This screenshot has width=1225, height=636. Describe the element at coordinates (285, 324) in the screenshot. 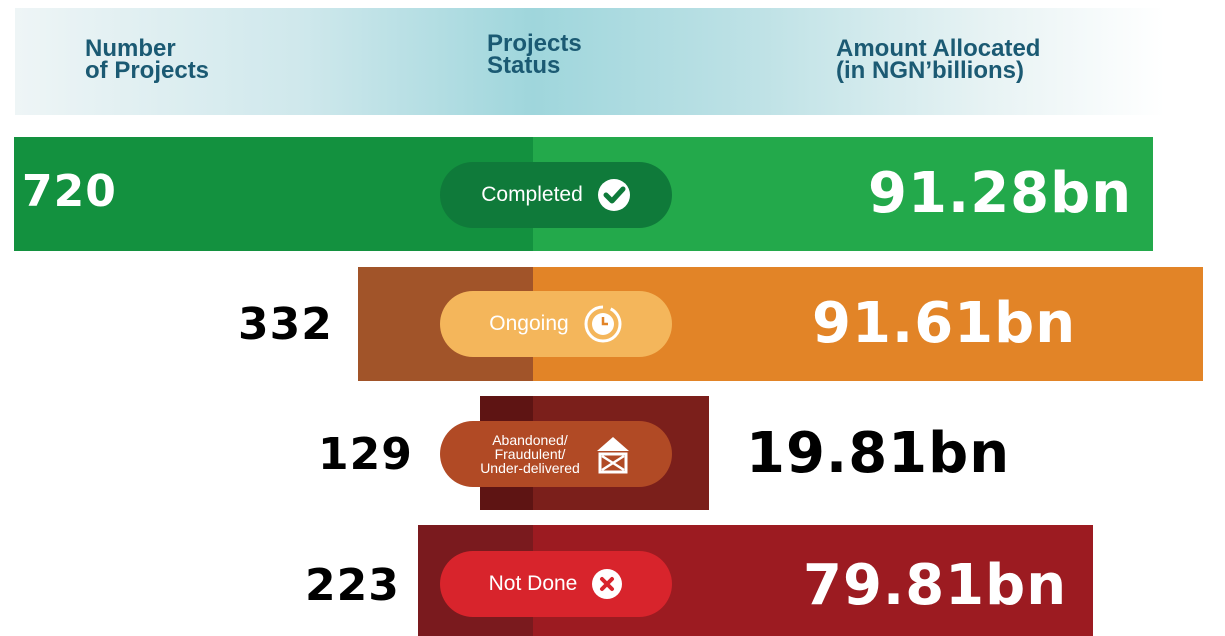

I see `count: 332` at that location.